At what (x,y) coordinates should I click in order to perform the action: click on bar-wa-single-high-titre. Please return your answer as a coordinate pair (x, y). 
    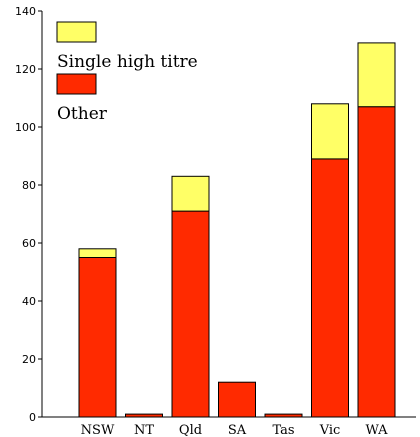
    Looking at the image, I should click on (376, 75).